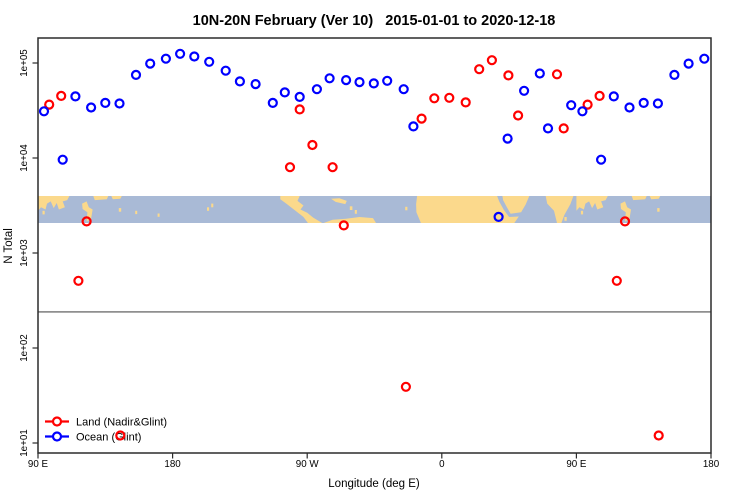  I want to click on y-tick-label: 1e+05, so click(24, 63).